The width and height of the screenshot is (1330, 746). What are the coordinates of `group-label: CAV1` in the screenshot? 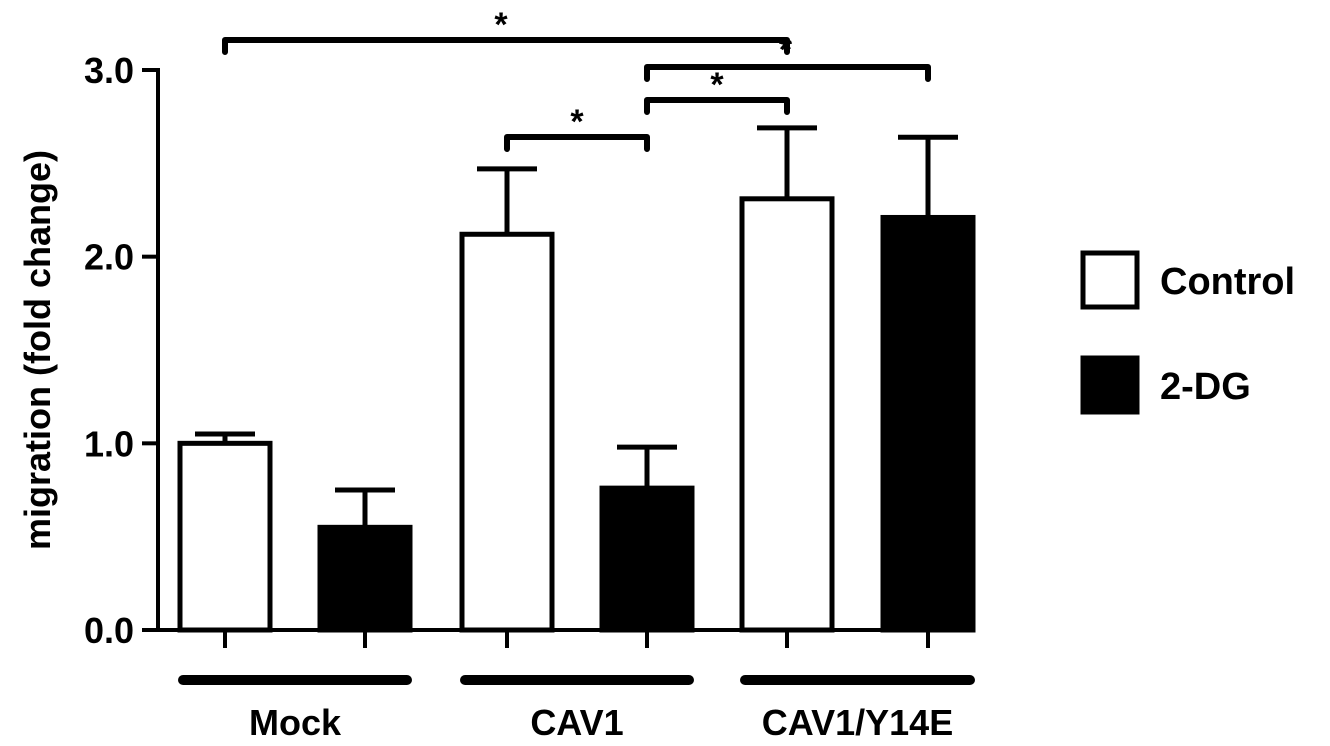 It's located at (576, 722).